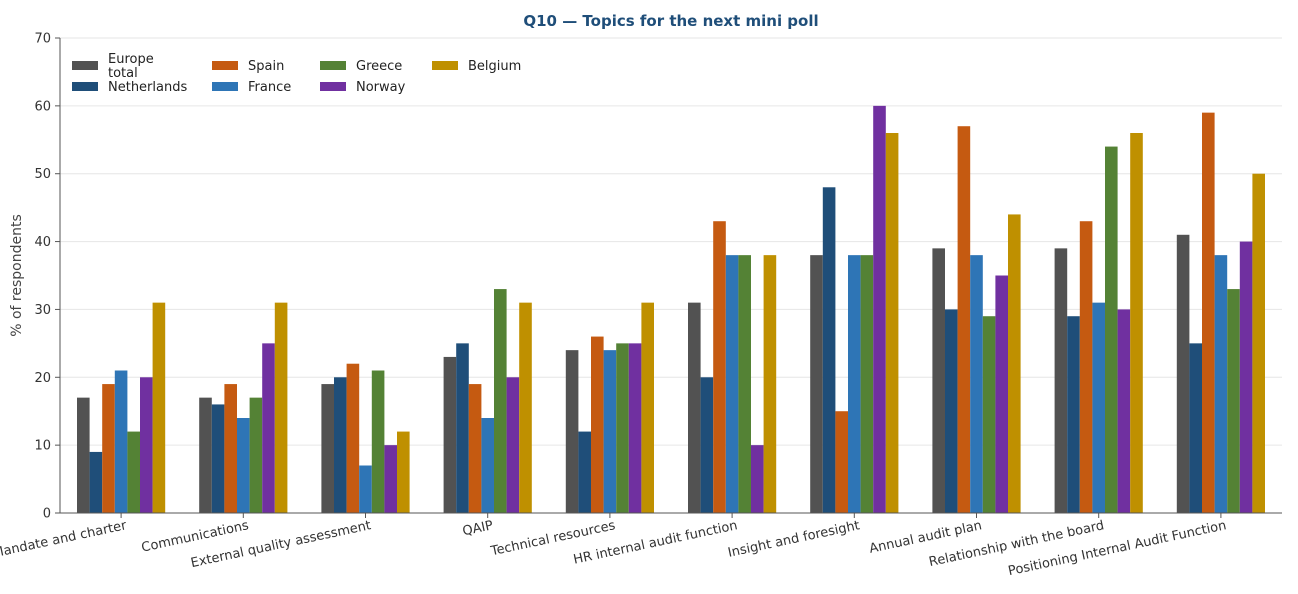  What do you see at coordinates (269, 87) in the screenshot?
I see `legend-label: France` at bounding box center [269, 87].